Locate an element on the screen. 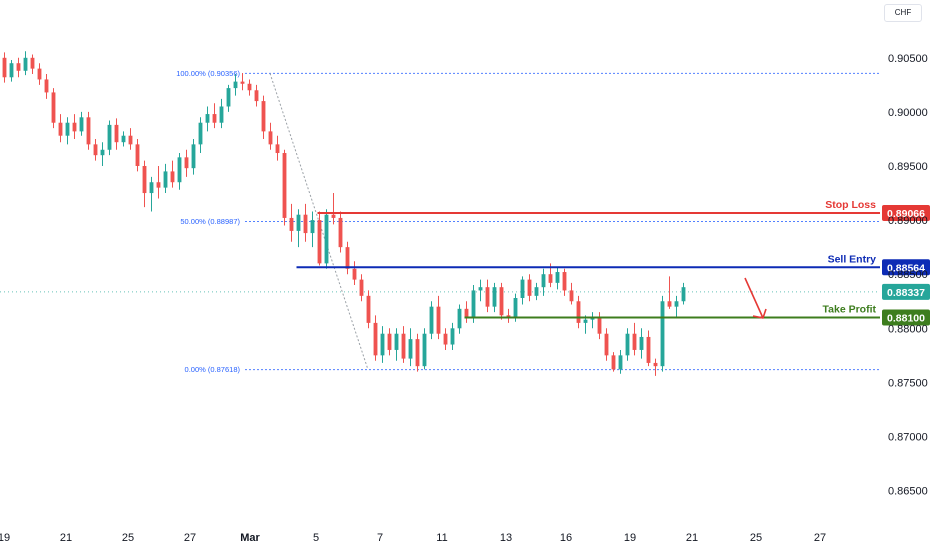  x-tick-label: 27 is located at coordinates (190, 538).